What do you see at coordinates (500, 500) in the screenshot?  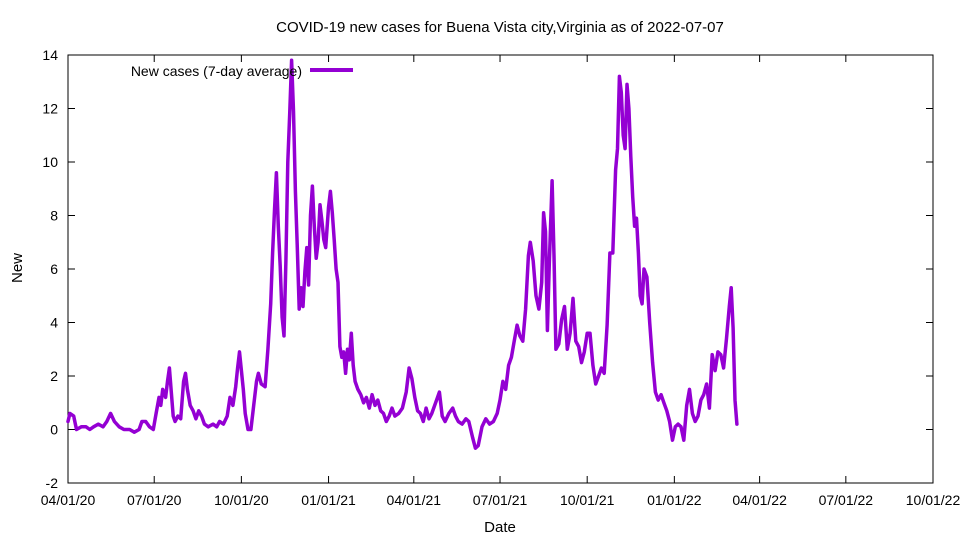 I see `x-tick-label: 07/01/21` at bounding box center [500, 500].